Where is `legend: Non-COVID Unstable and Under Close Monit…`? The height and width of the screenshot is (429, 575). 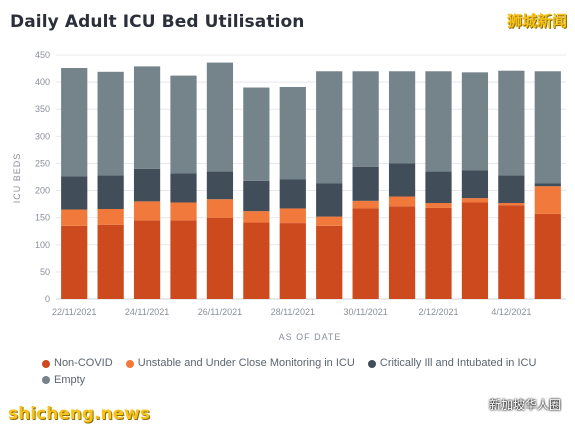 legend: Non-COVID Unstable and Under Close Monit… is located at coordinates (307, 372).